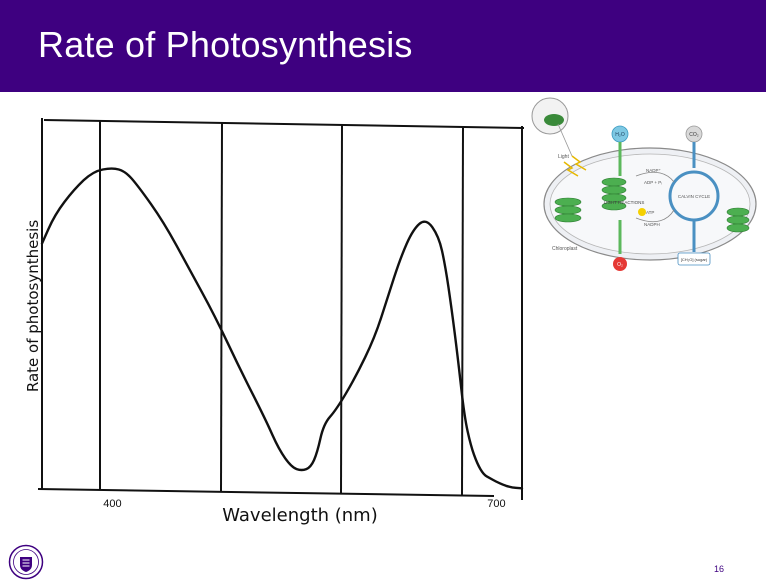  What do you see at coordinates (225, 44) in the screenshot?
I see `slide-title: Rate of Photosynthesis` at bounding box center [225, 44].